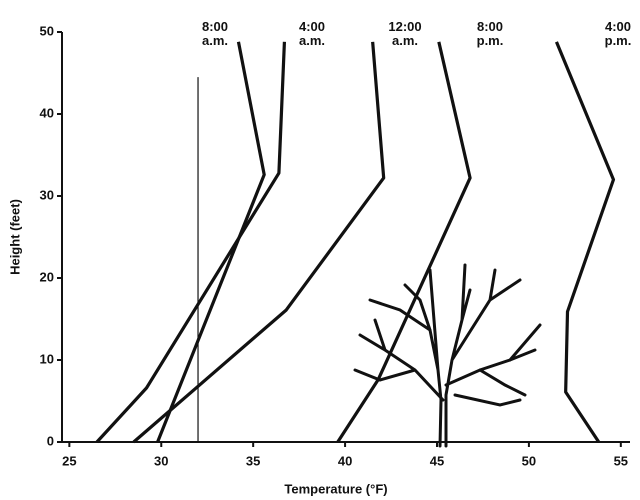  What do you see at coordinates (253, 460) in the screenshot?
I see `x-tick-label: 35` at bounding box center [253, 460].